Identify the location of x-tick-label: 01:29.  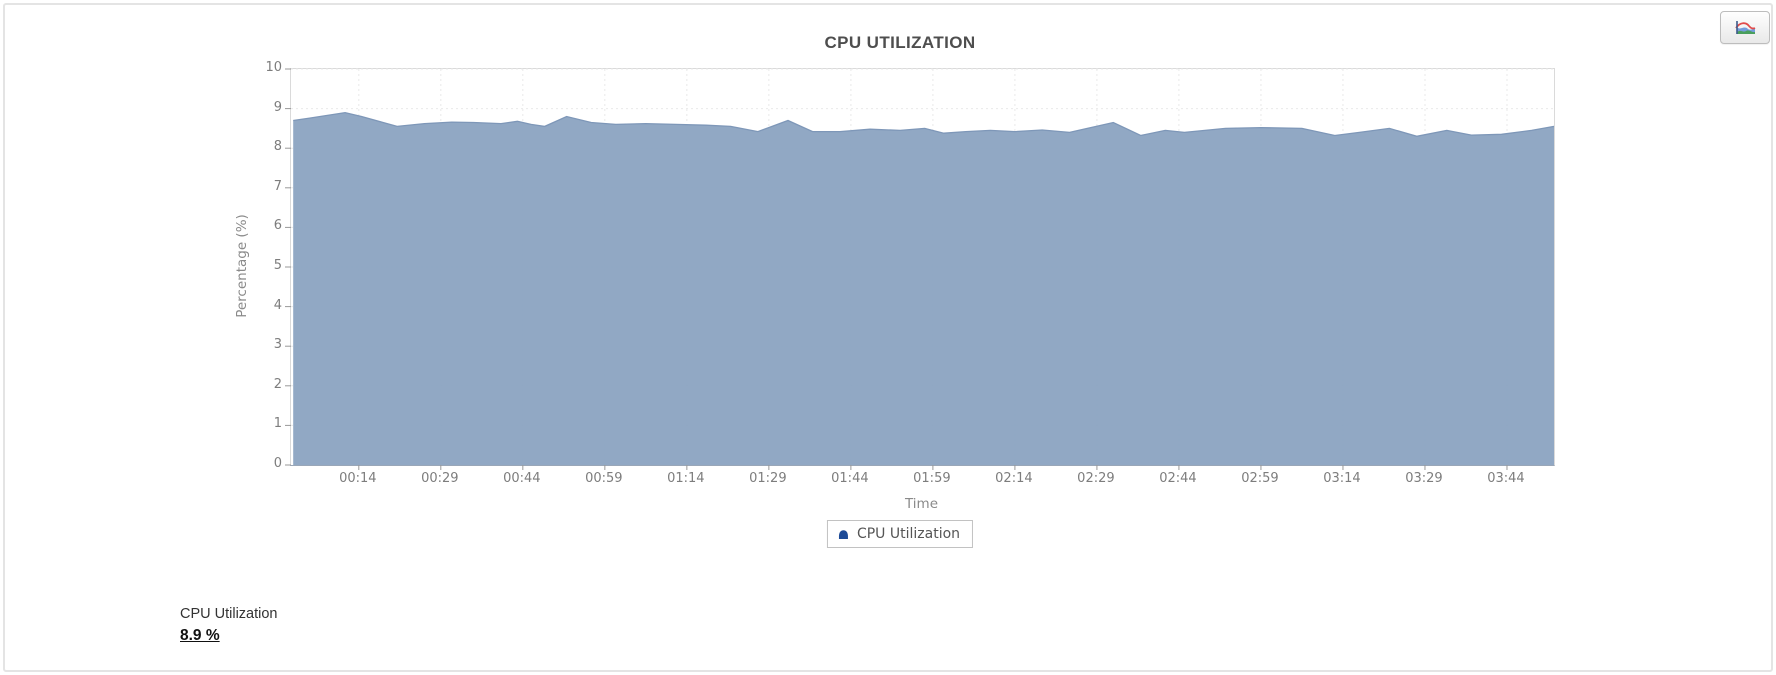
(768, 478).